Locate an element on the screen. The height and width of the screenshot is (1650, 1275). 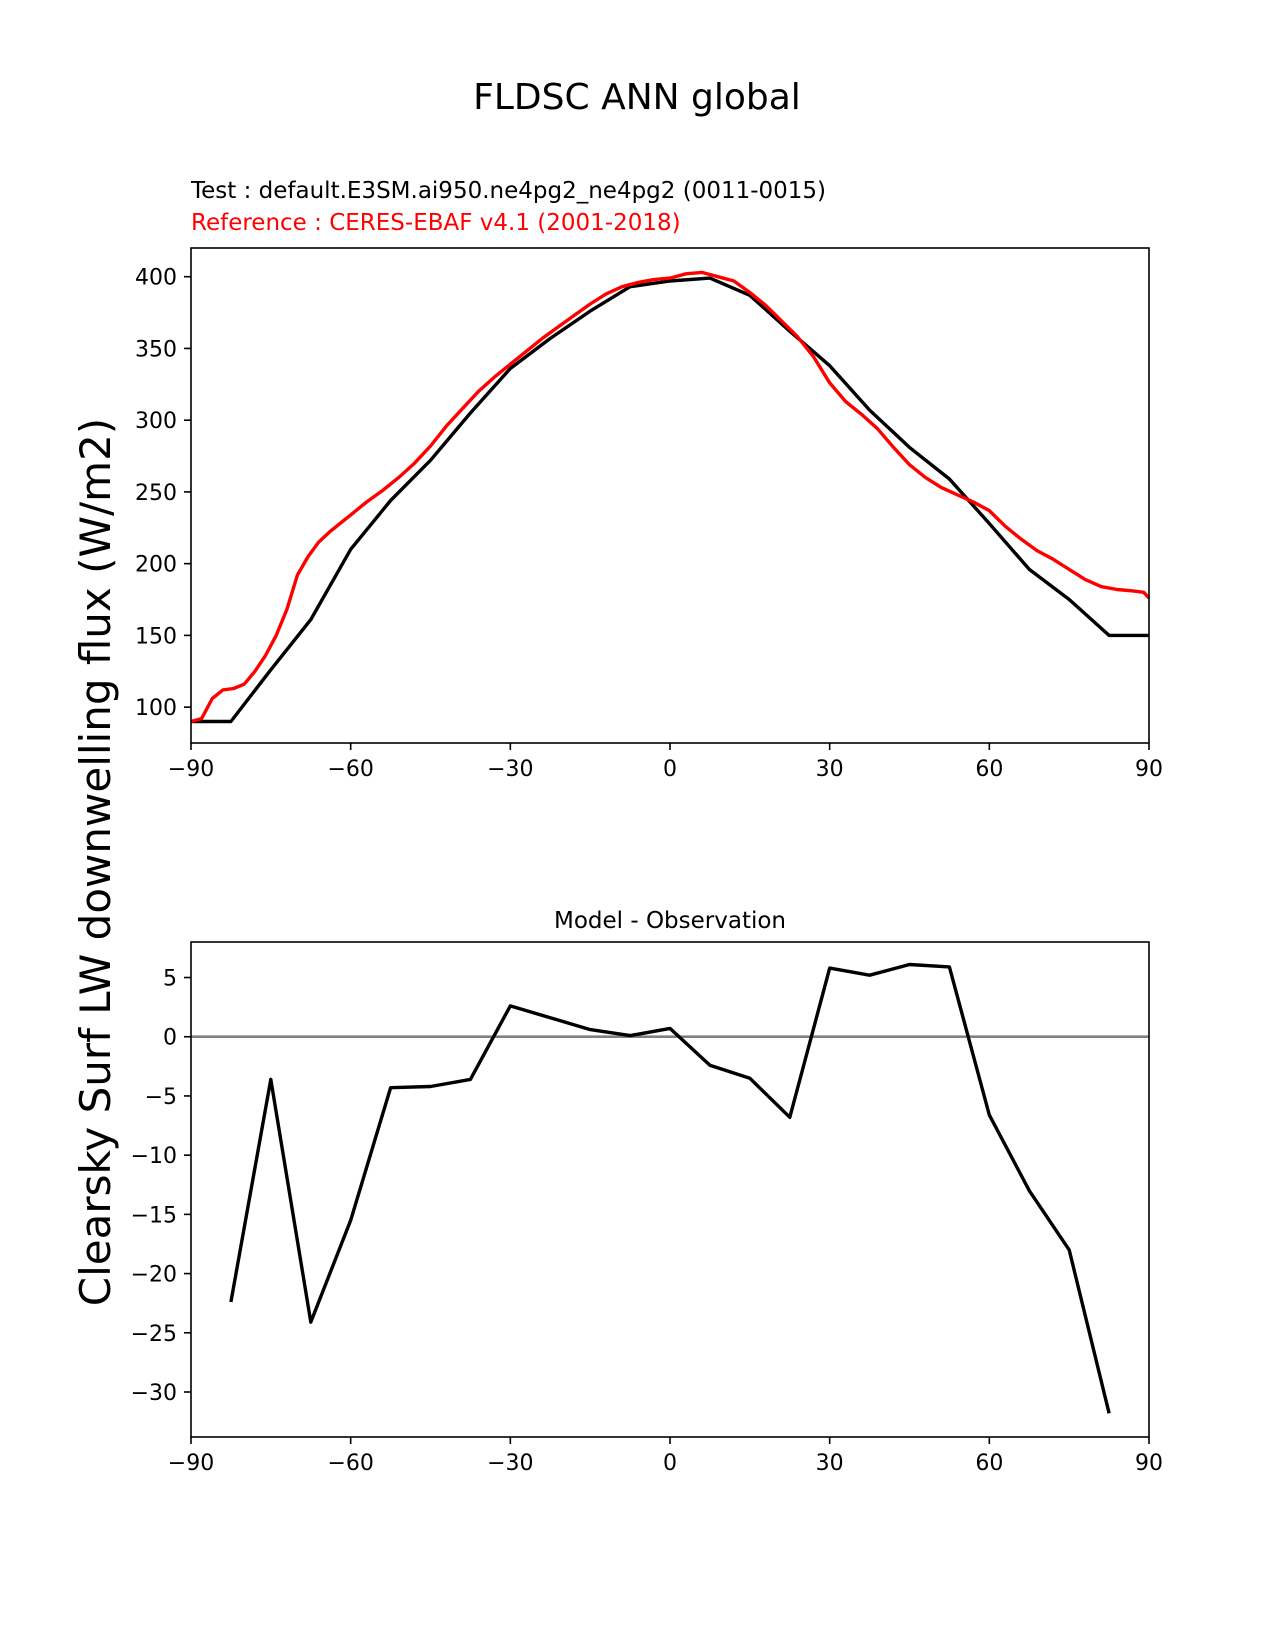
top-x-tick-label: −30 is located at coordinates (510, 769).